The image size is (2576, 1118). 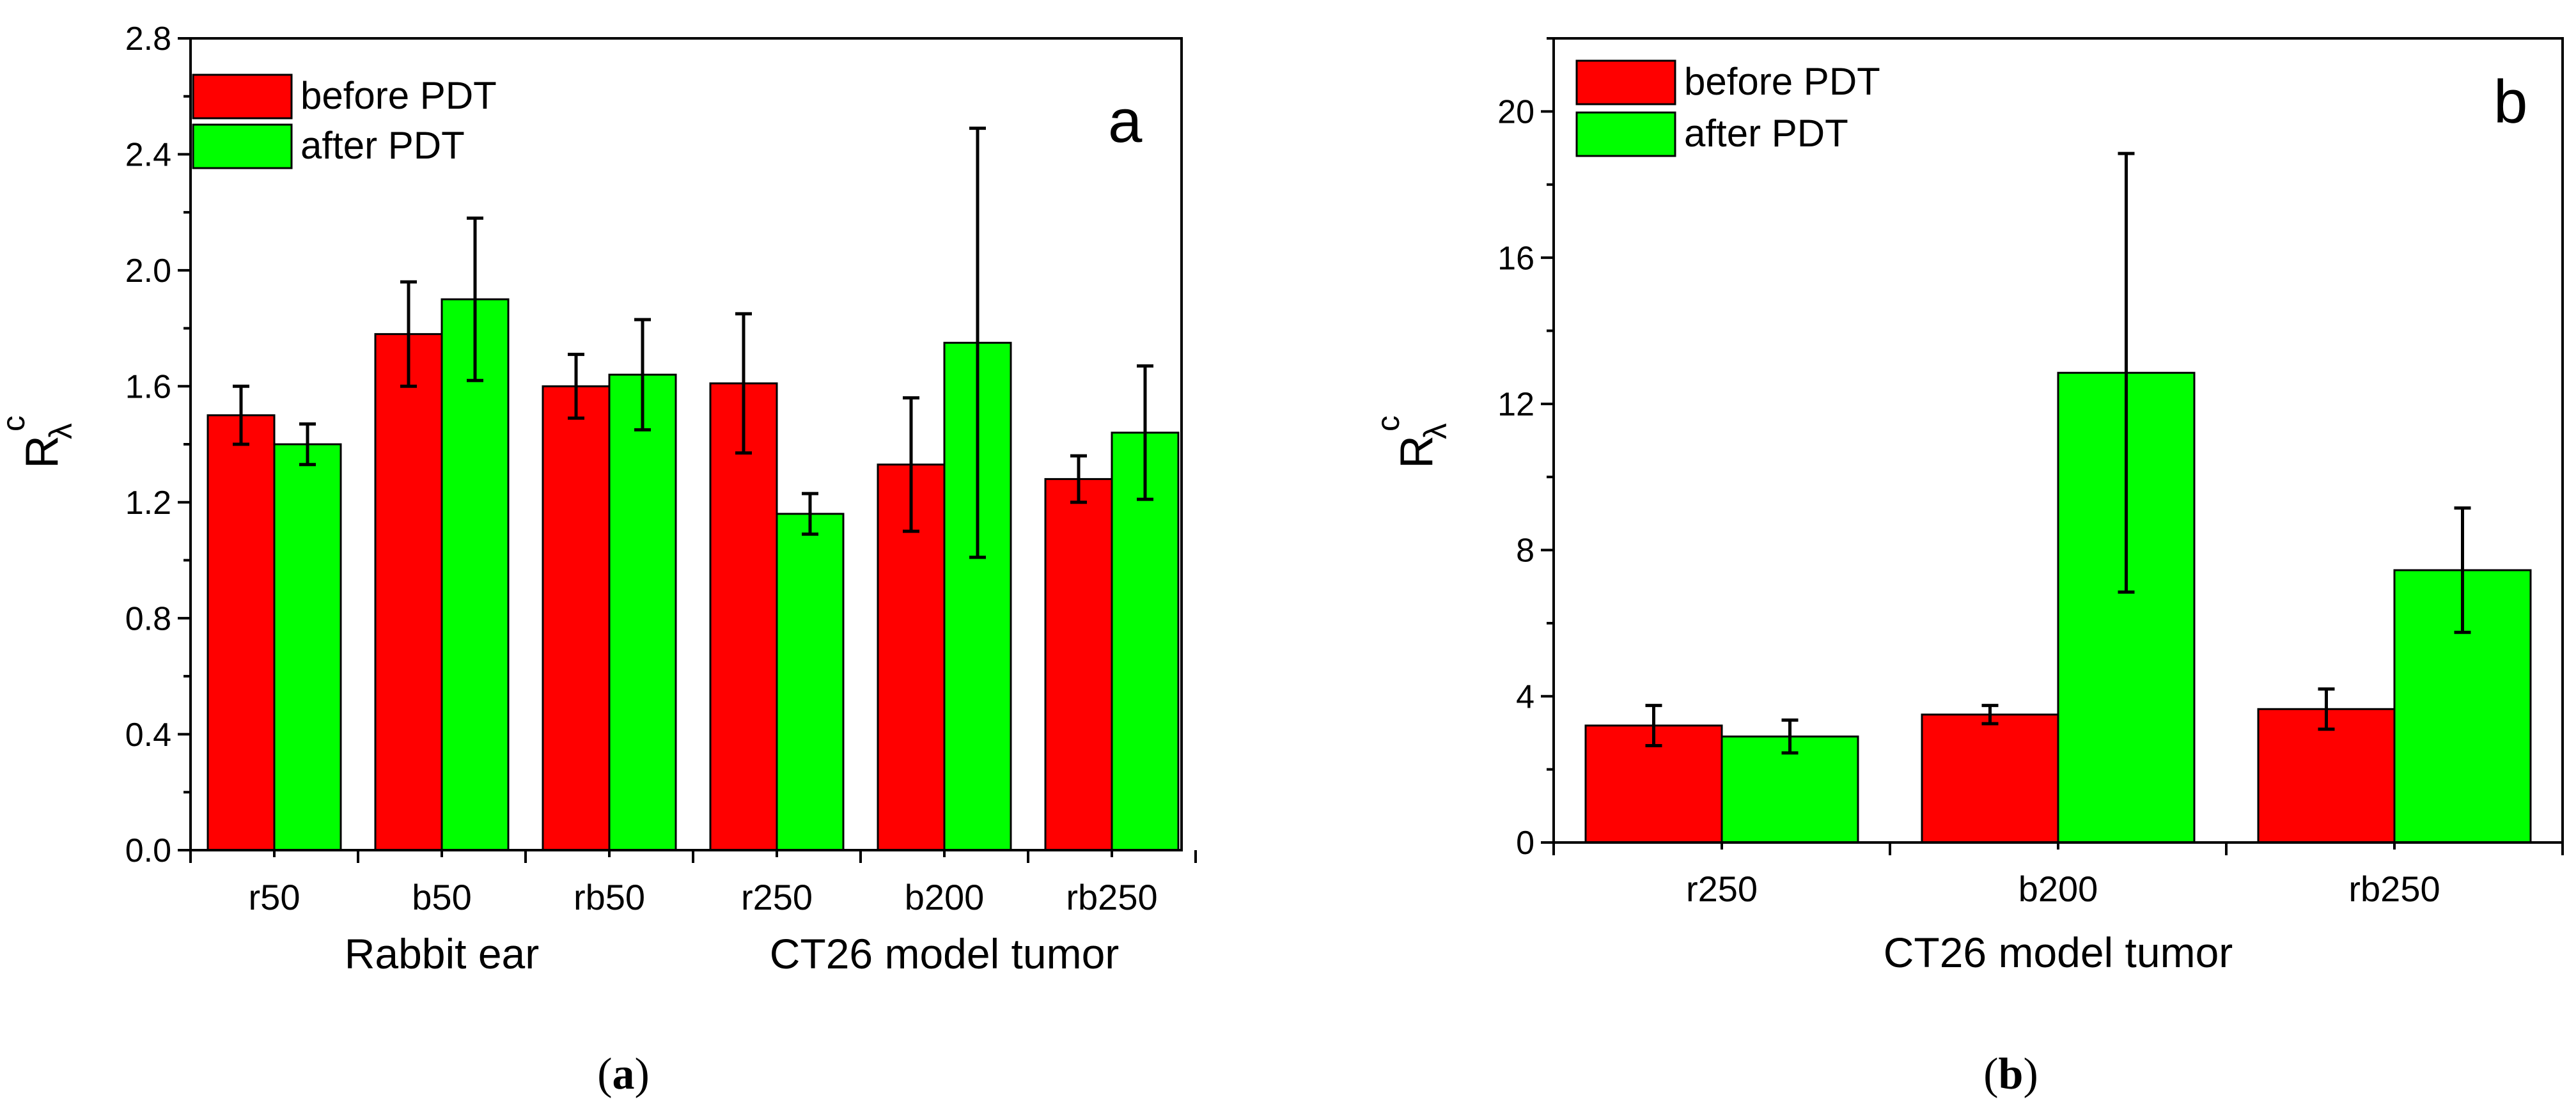 What do you see at coordinates (2058, 952) in the screenshot?
I see `x-axis-label: CT26 model tumor` at bounding box center [2058, 952].